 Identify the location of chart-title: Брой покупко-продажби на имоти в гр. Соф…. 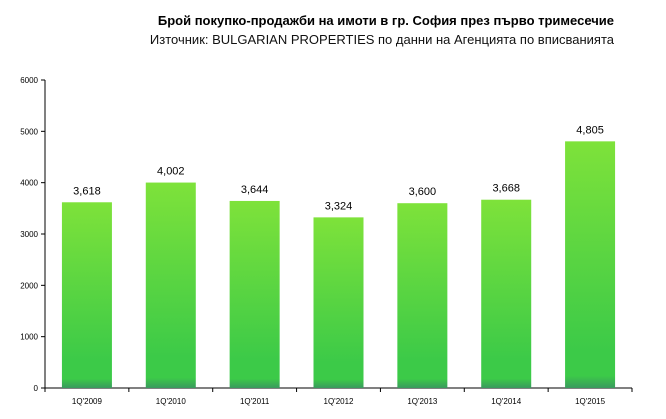
(385, 20).